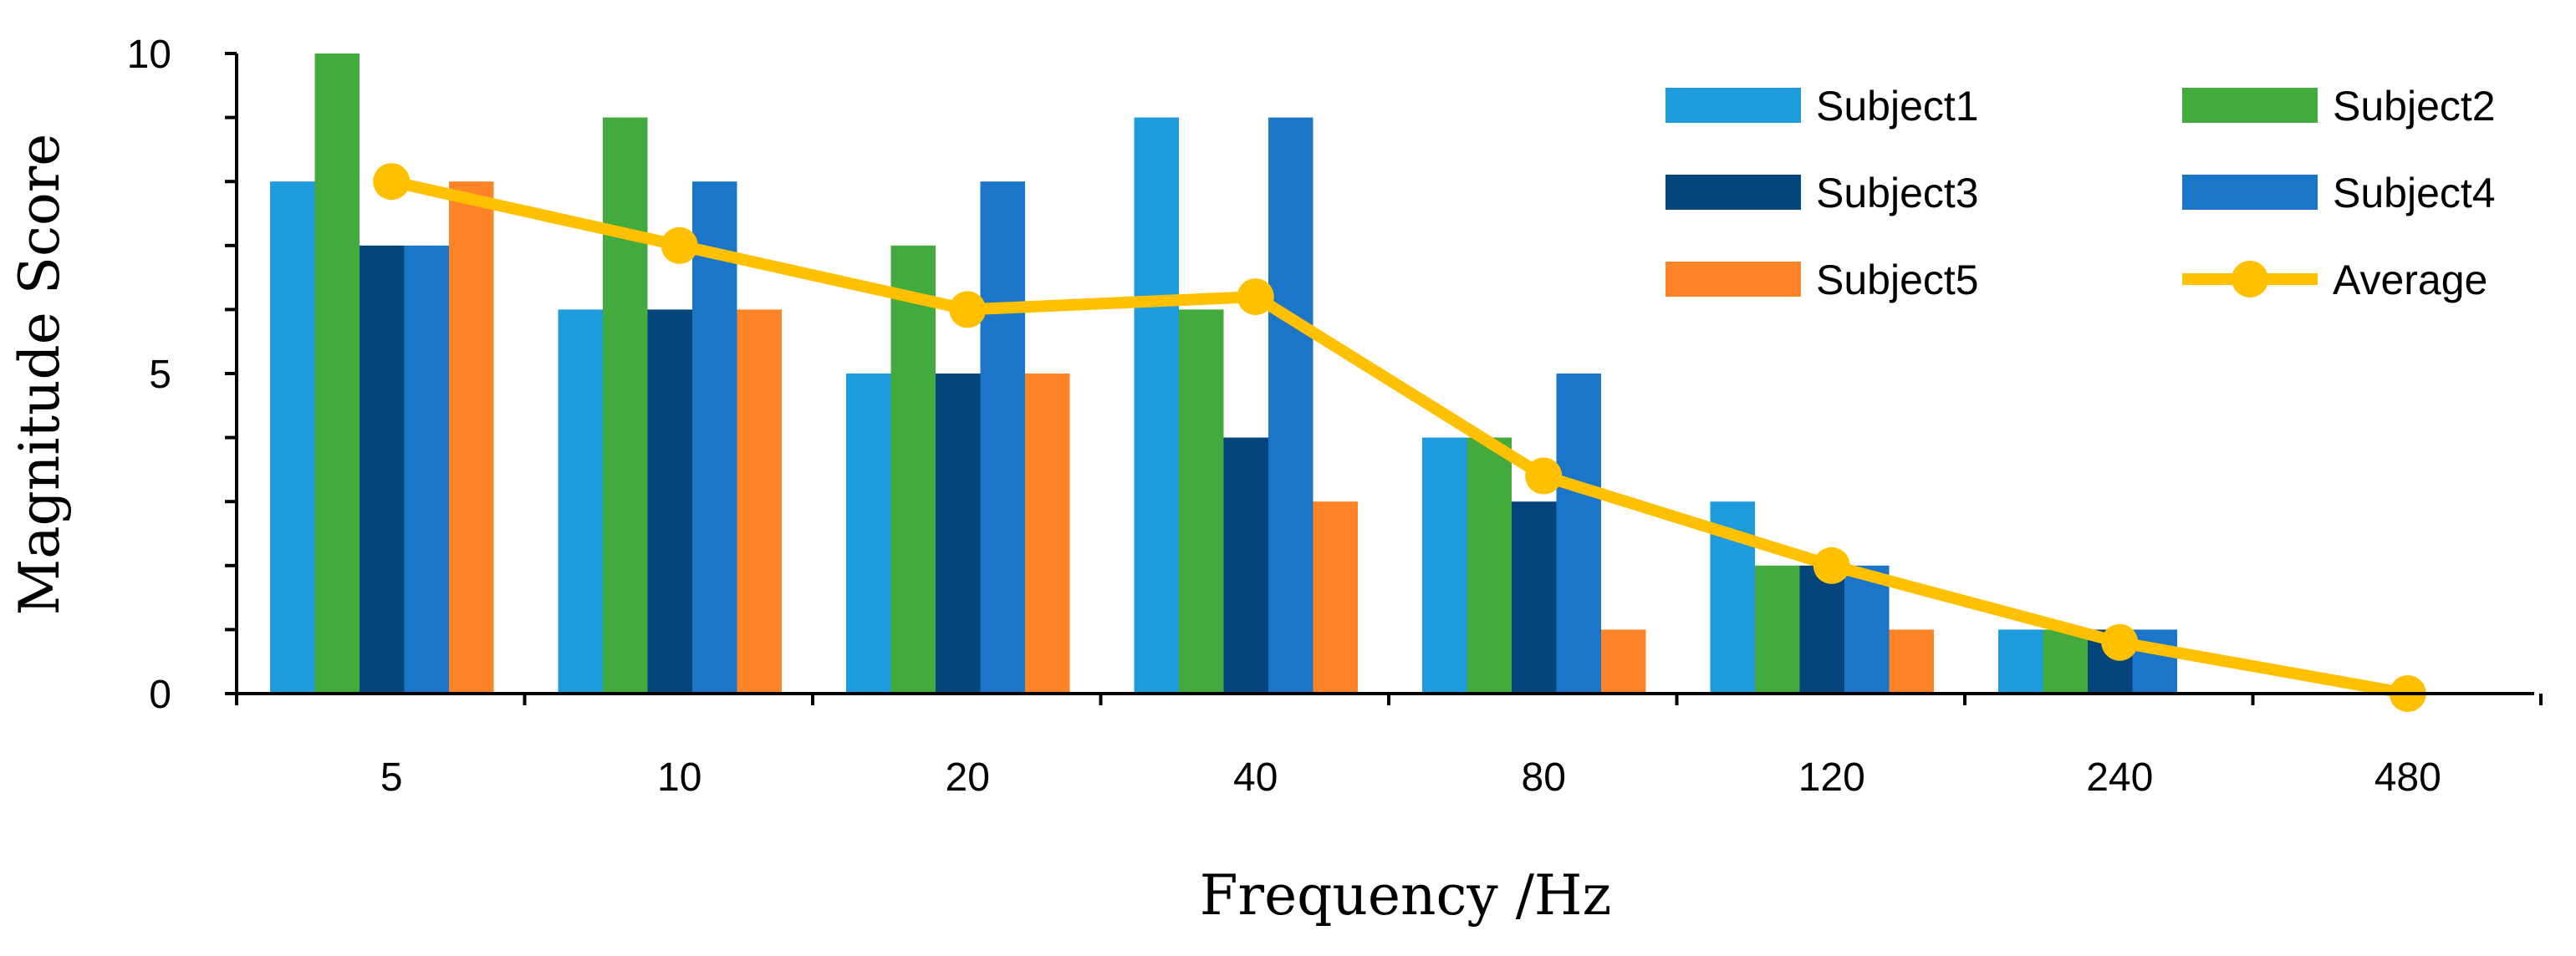 The image size is (2576, 956). Describe the element at coordinates (160, 695) in the screenshot. I see `y-tick-label-0: 0` at that location.